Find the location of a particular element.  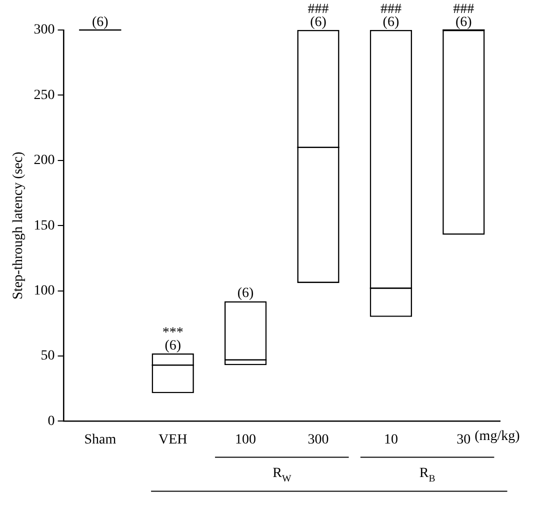

y-tick-label: 50 is located at coordinates (47, 356).